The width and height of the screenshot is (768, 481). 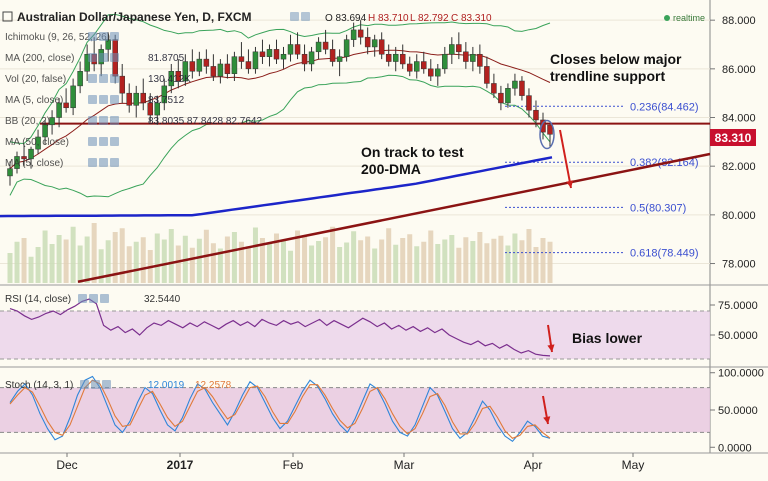 What do you see at coordinates (733, 137) in the screenshot?
I see `last-price-badge: 83.310` at bounding box center [733, 137].